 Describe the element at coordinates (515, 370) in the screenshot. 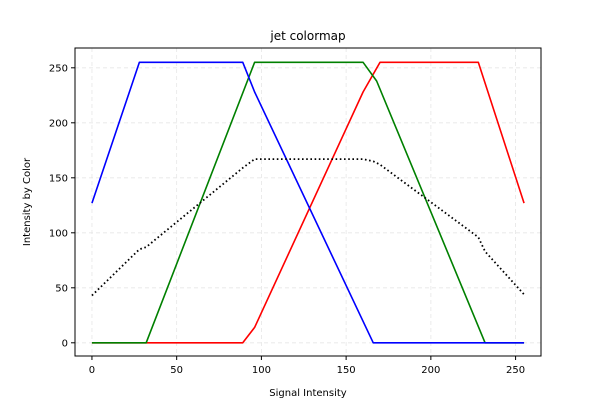

I see `x-tick-label-5: 250` at that location.